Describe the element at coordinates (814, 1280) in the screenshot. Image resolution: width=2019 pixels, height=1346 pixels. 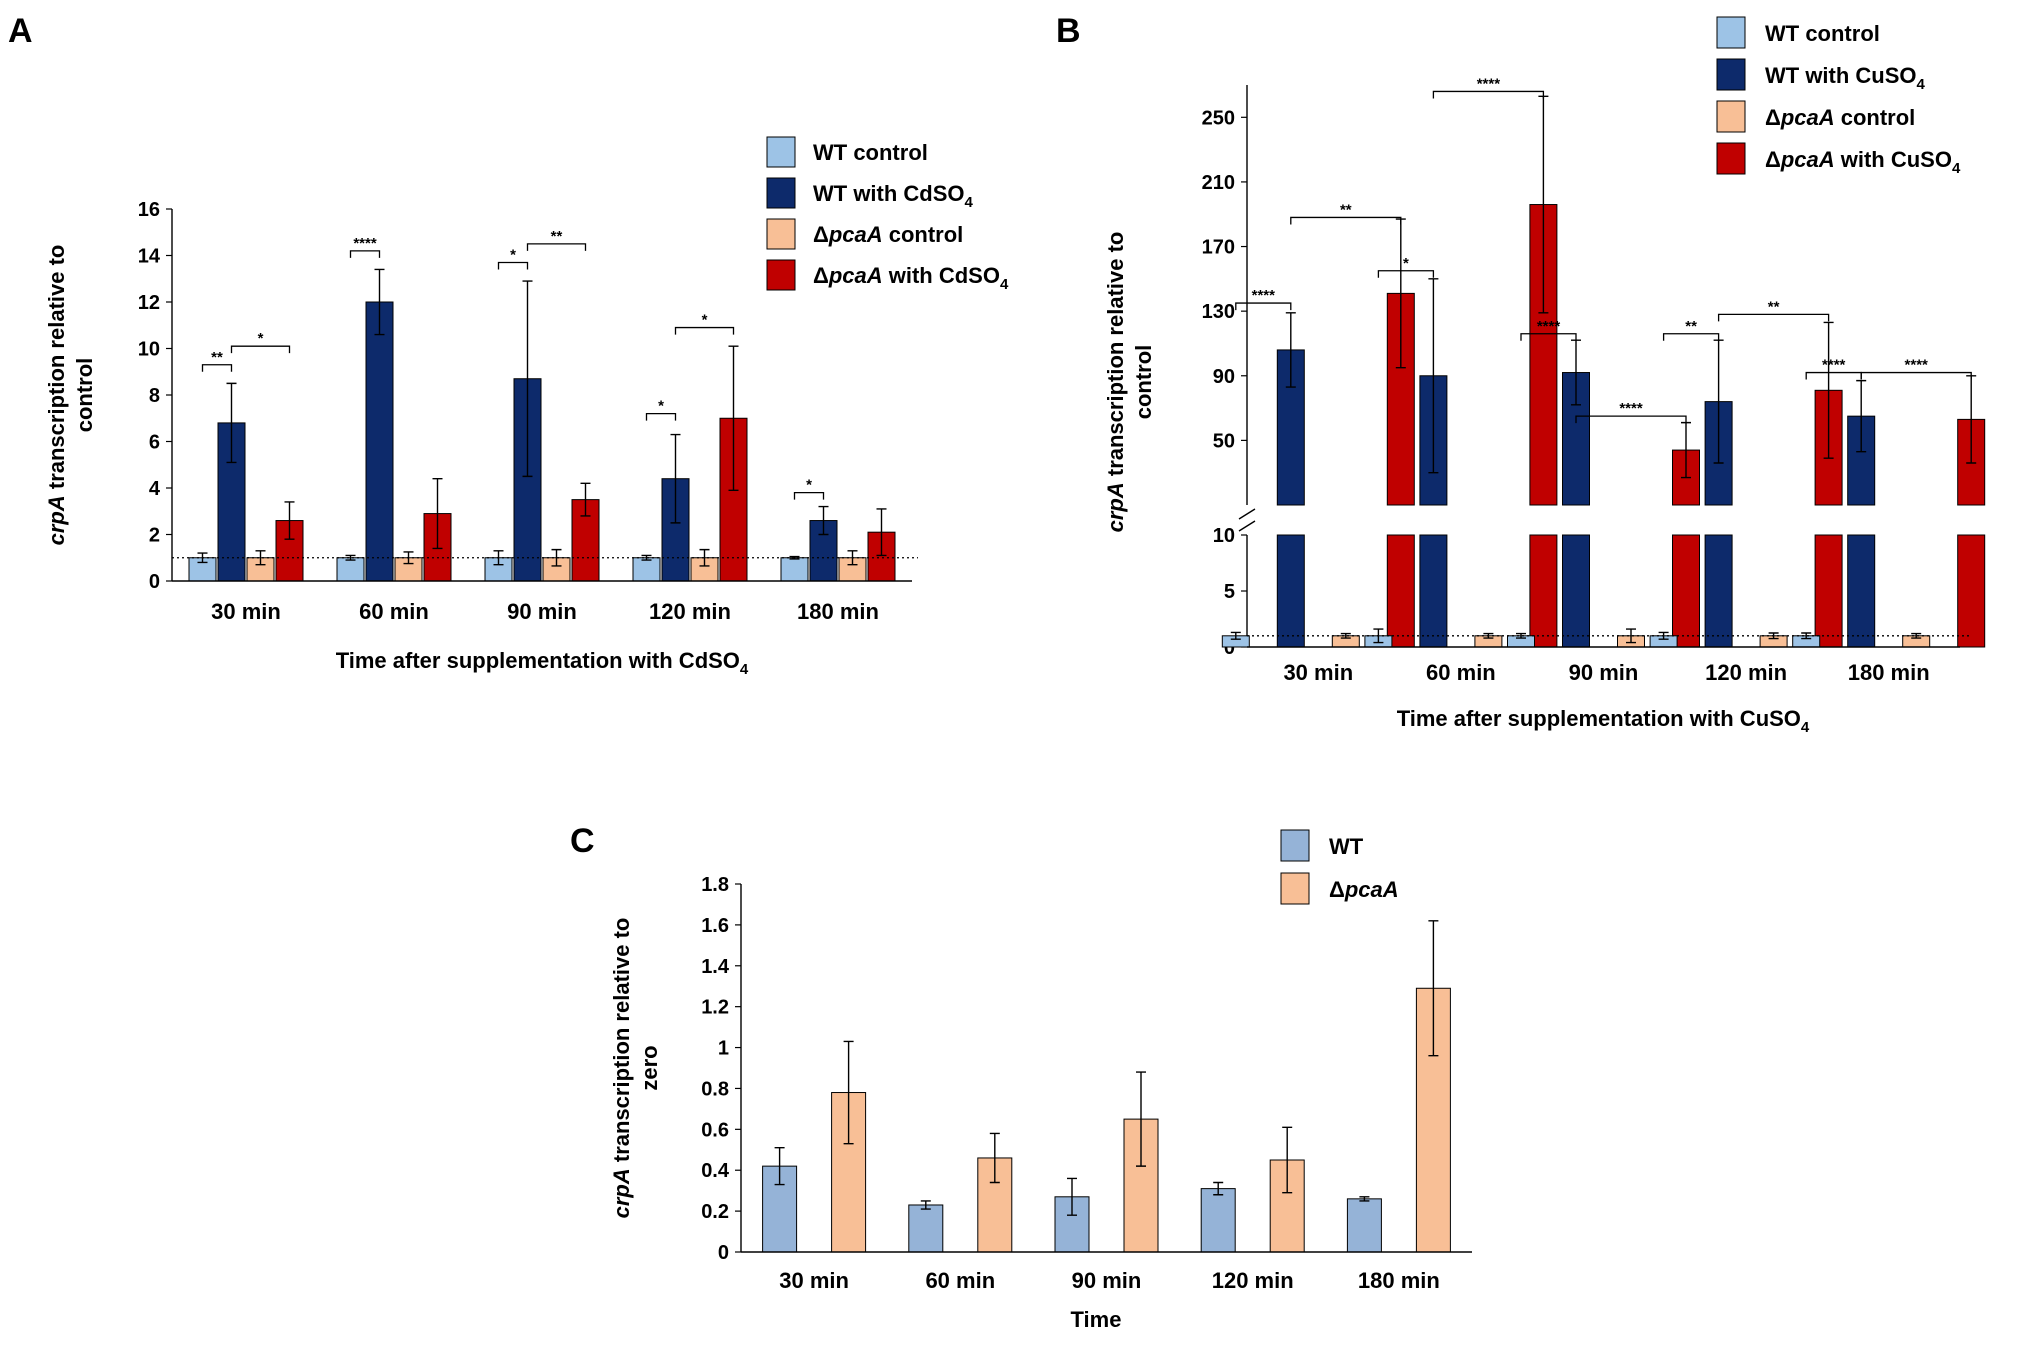
I see `x-category-label-c: 30 min` at that location.